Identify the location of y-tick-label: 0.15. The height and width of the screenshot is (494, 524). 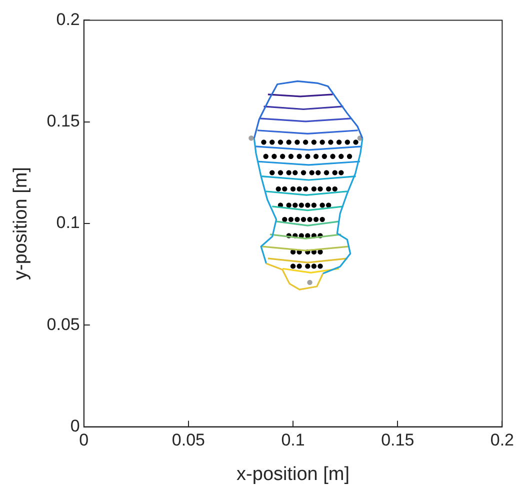
(63, 121).